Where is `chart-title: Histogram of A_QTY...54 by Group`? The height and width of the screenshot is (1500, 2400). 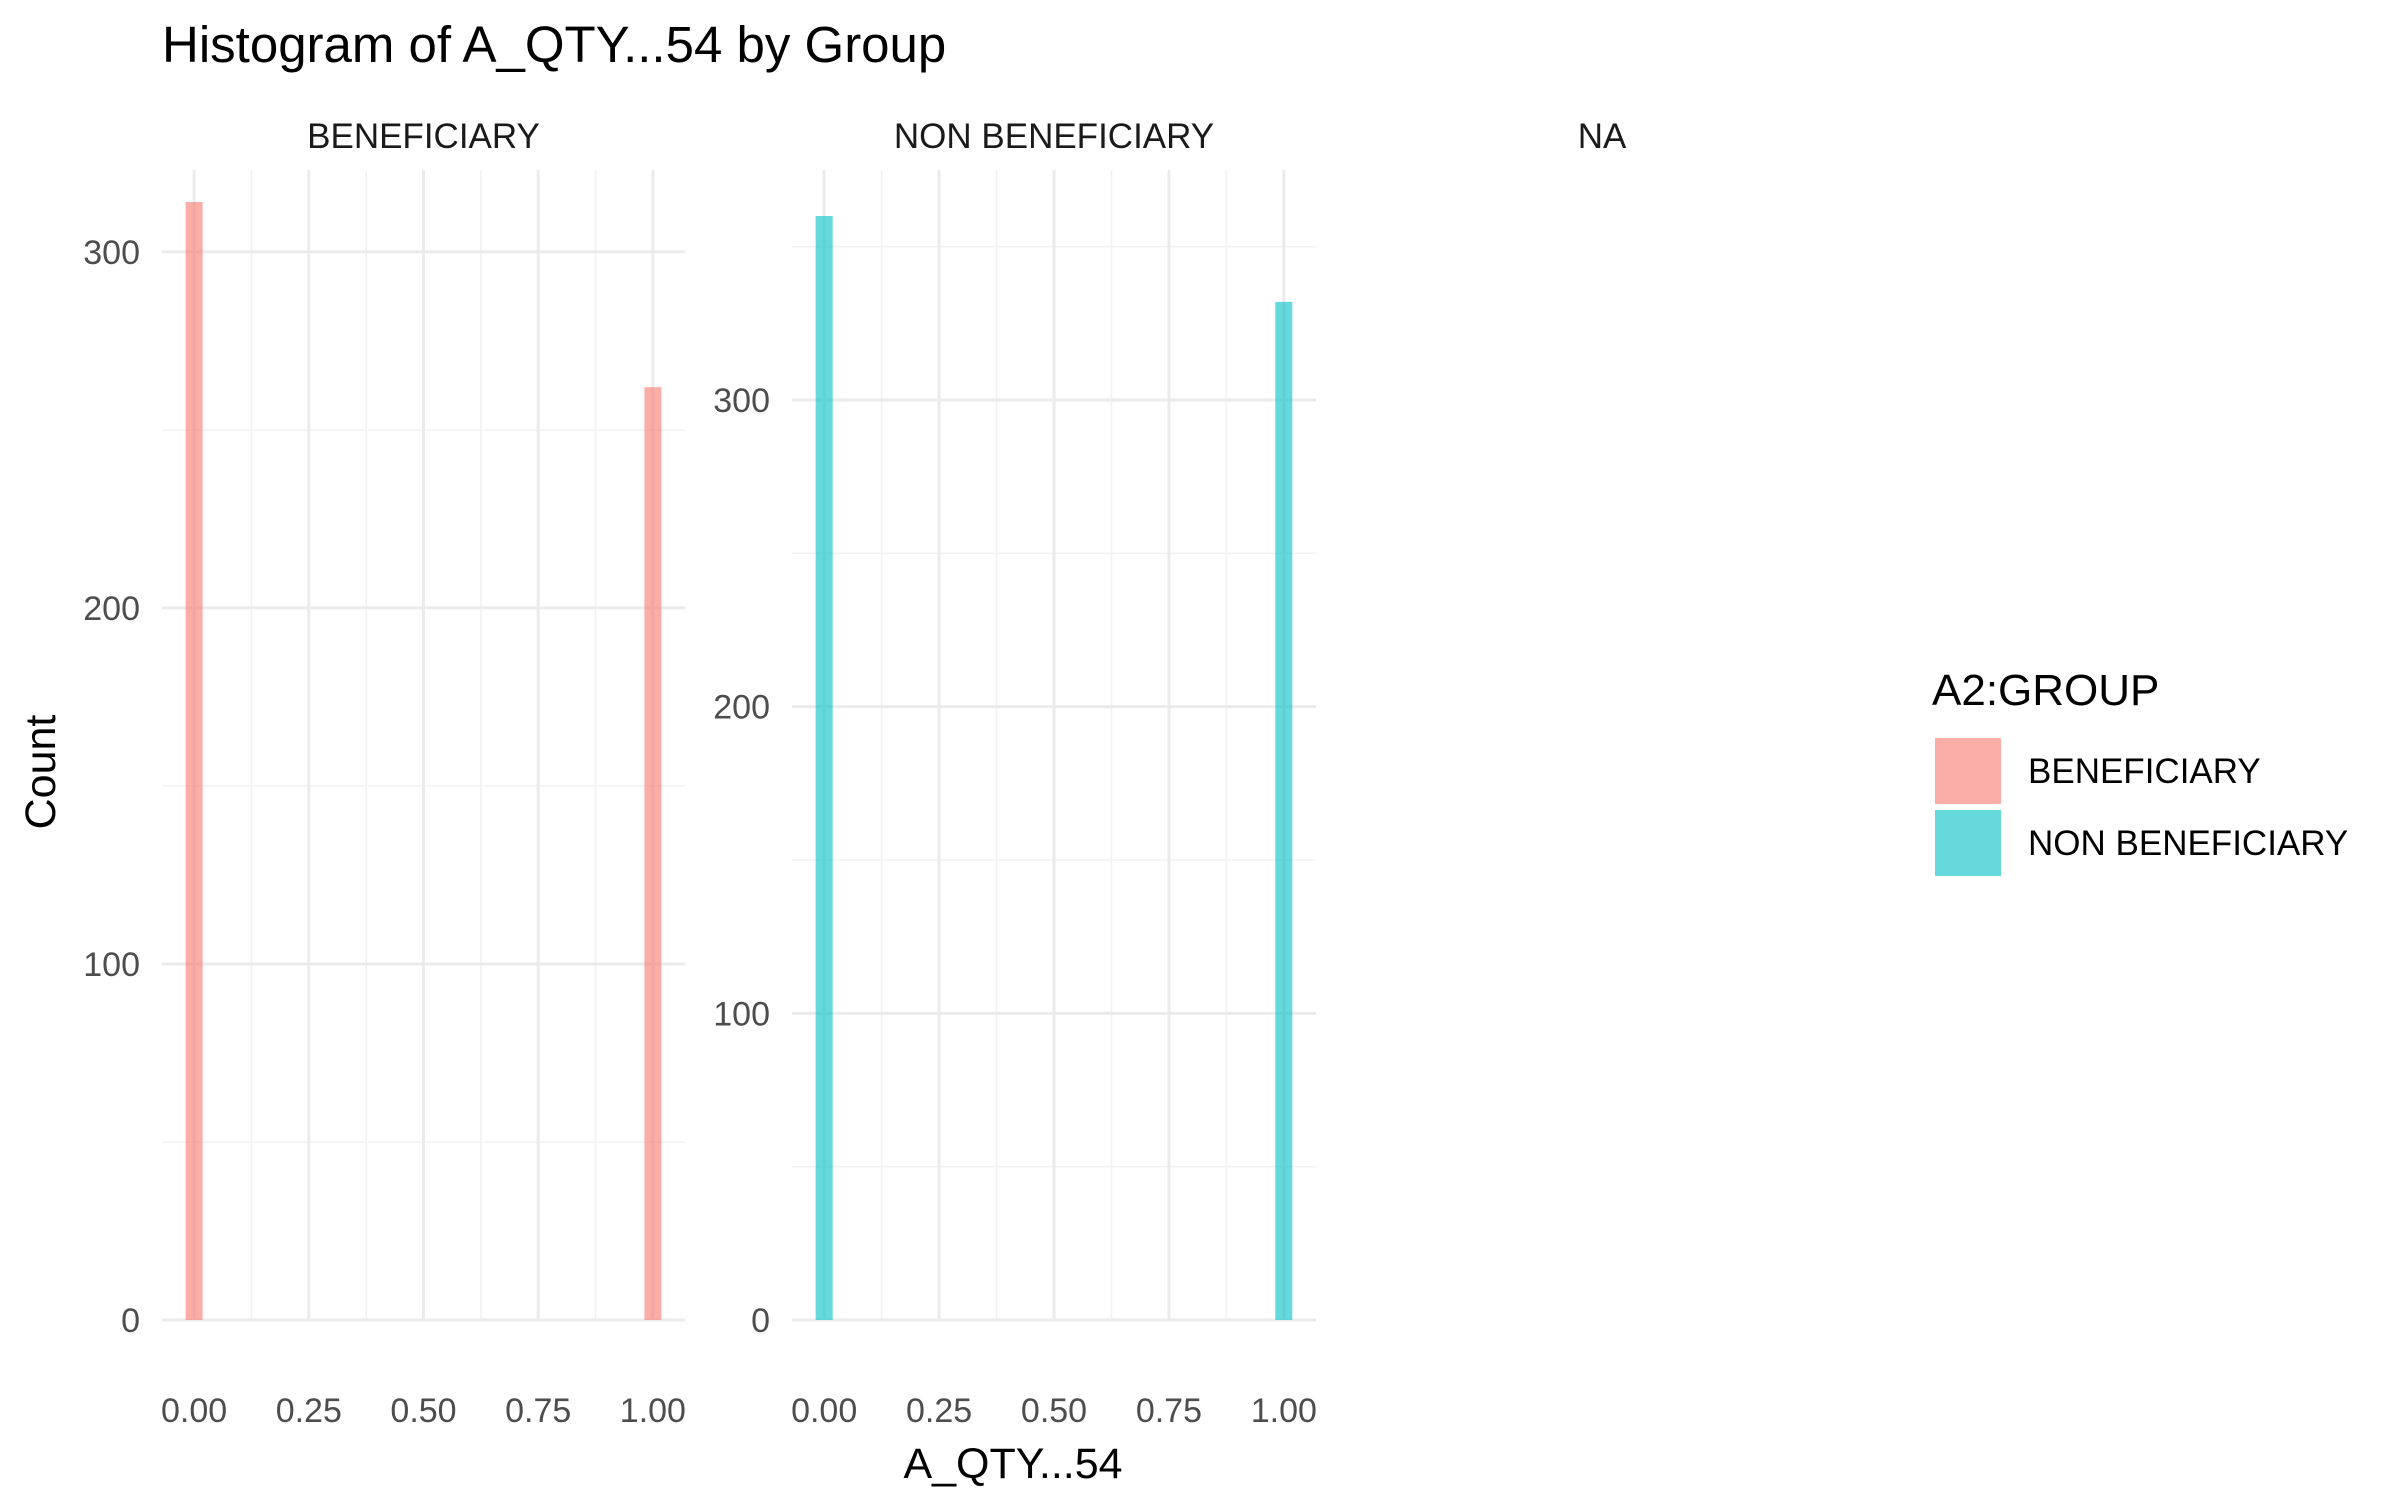
chart-title: Histogram of A_QTY...54 by Group is located at coordinates (554, 44).